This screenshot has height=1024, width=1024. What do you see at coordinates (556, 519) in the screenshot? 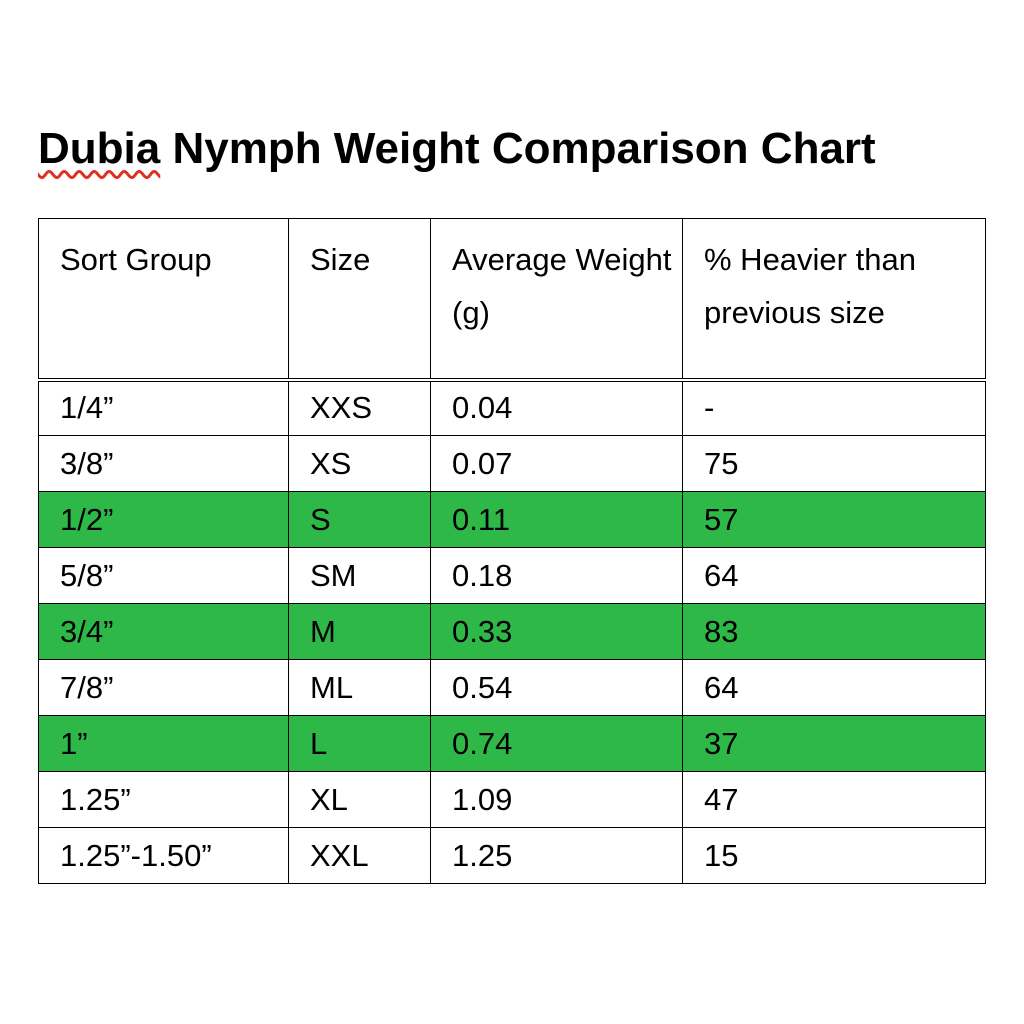
I see `cell-average-weight: 0.11` at bounding box center [556, 519].